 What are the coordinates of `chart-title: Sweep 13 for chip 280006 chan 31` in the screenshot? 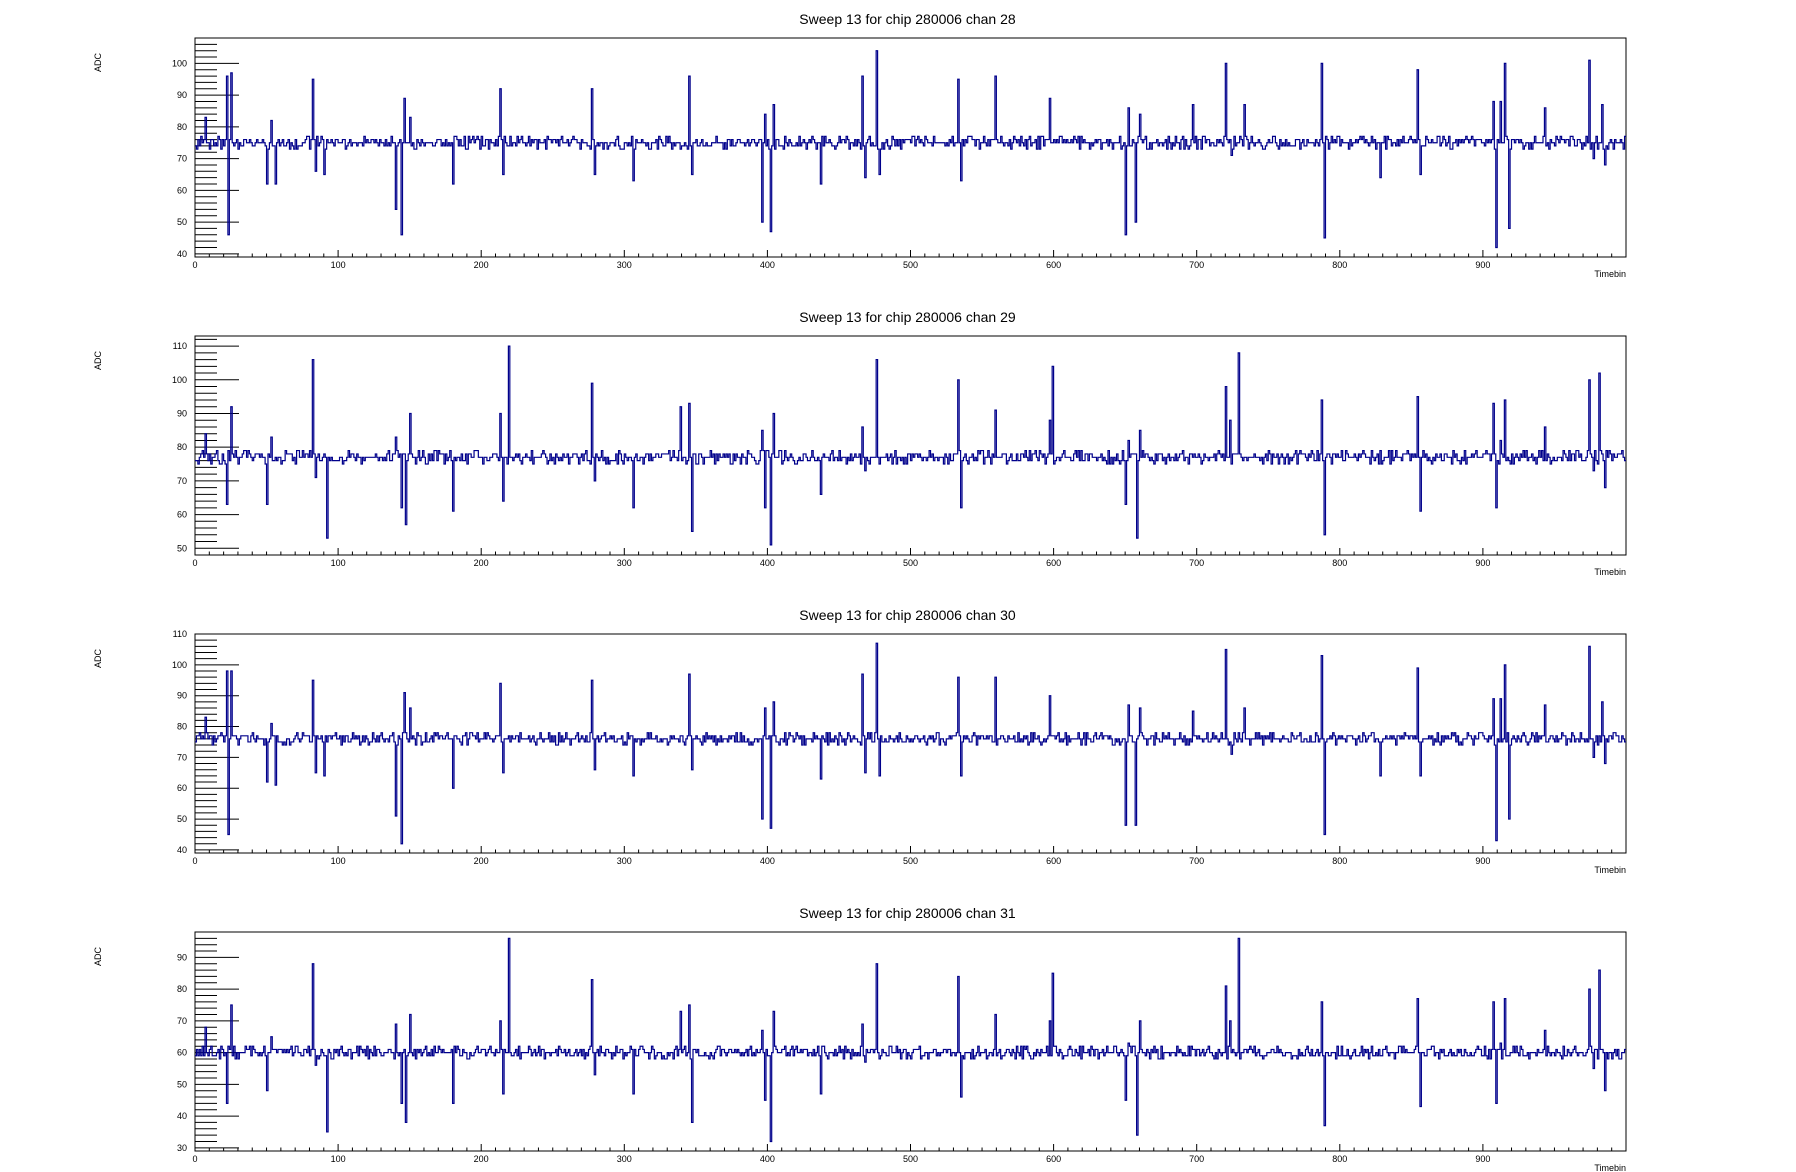 It's located at (907, 913).